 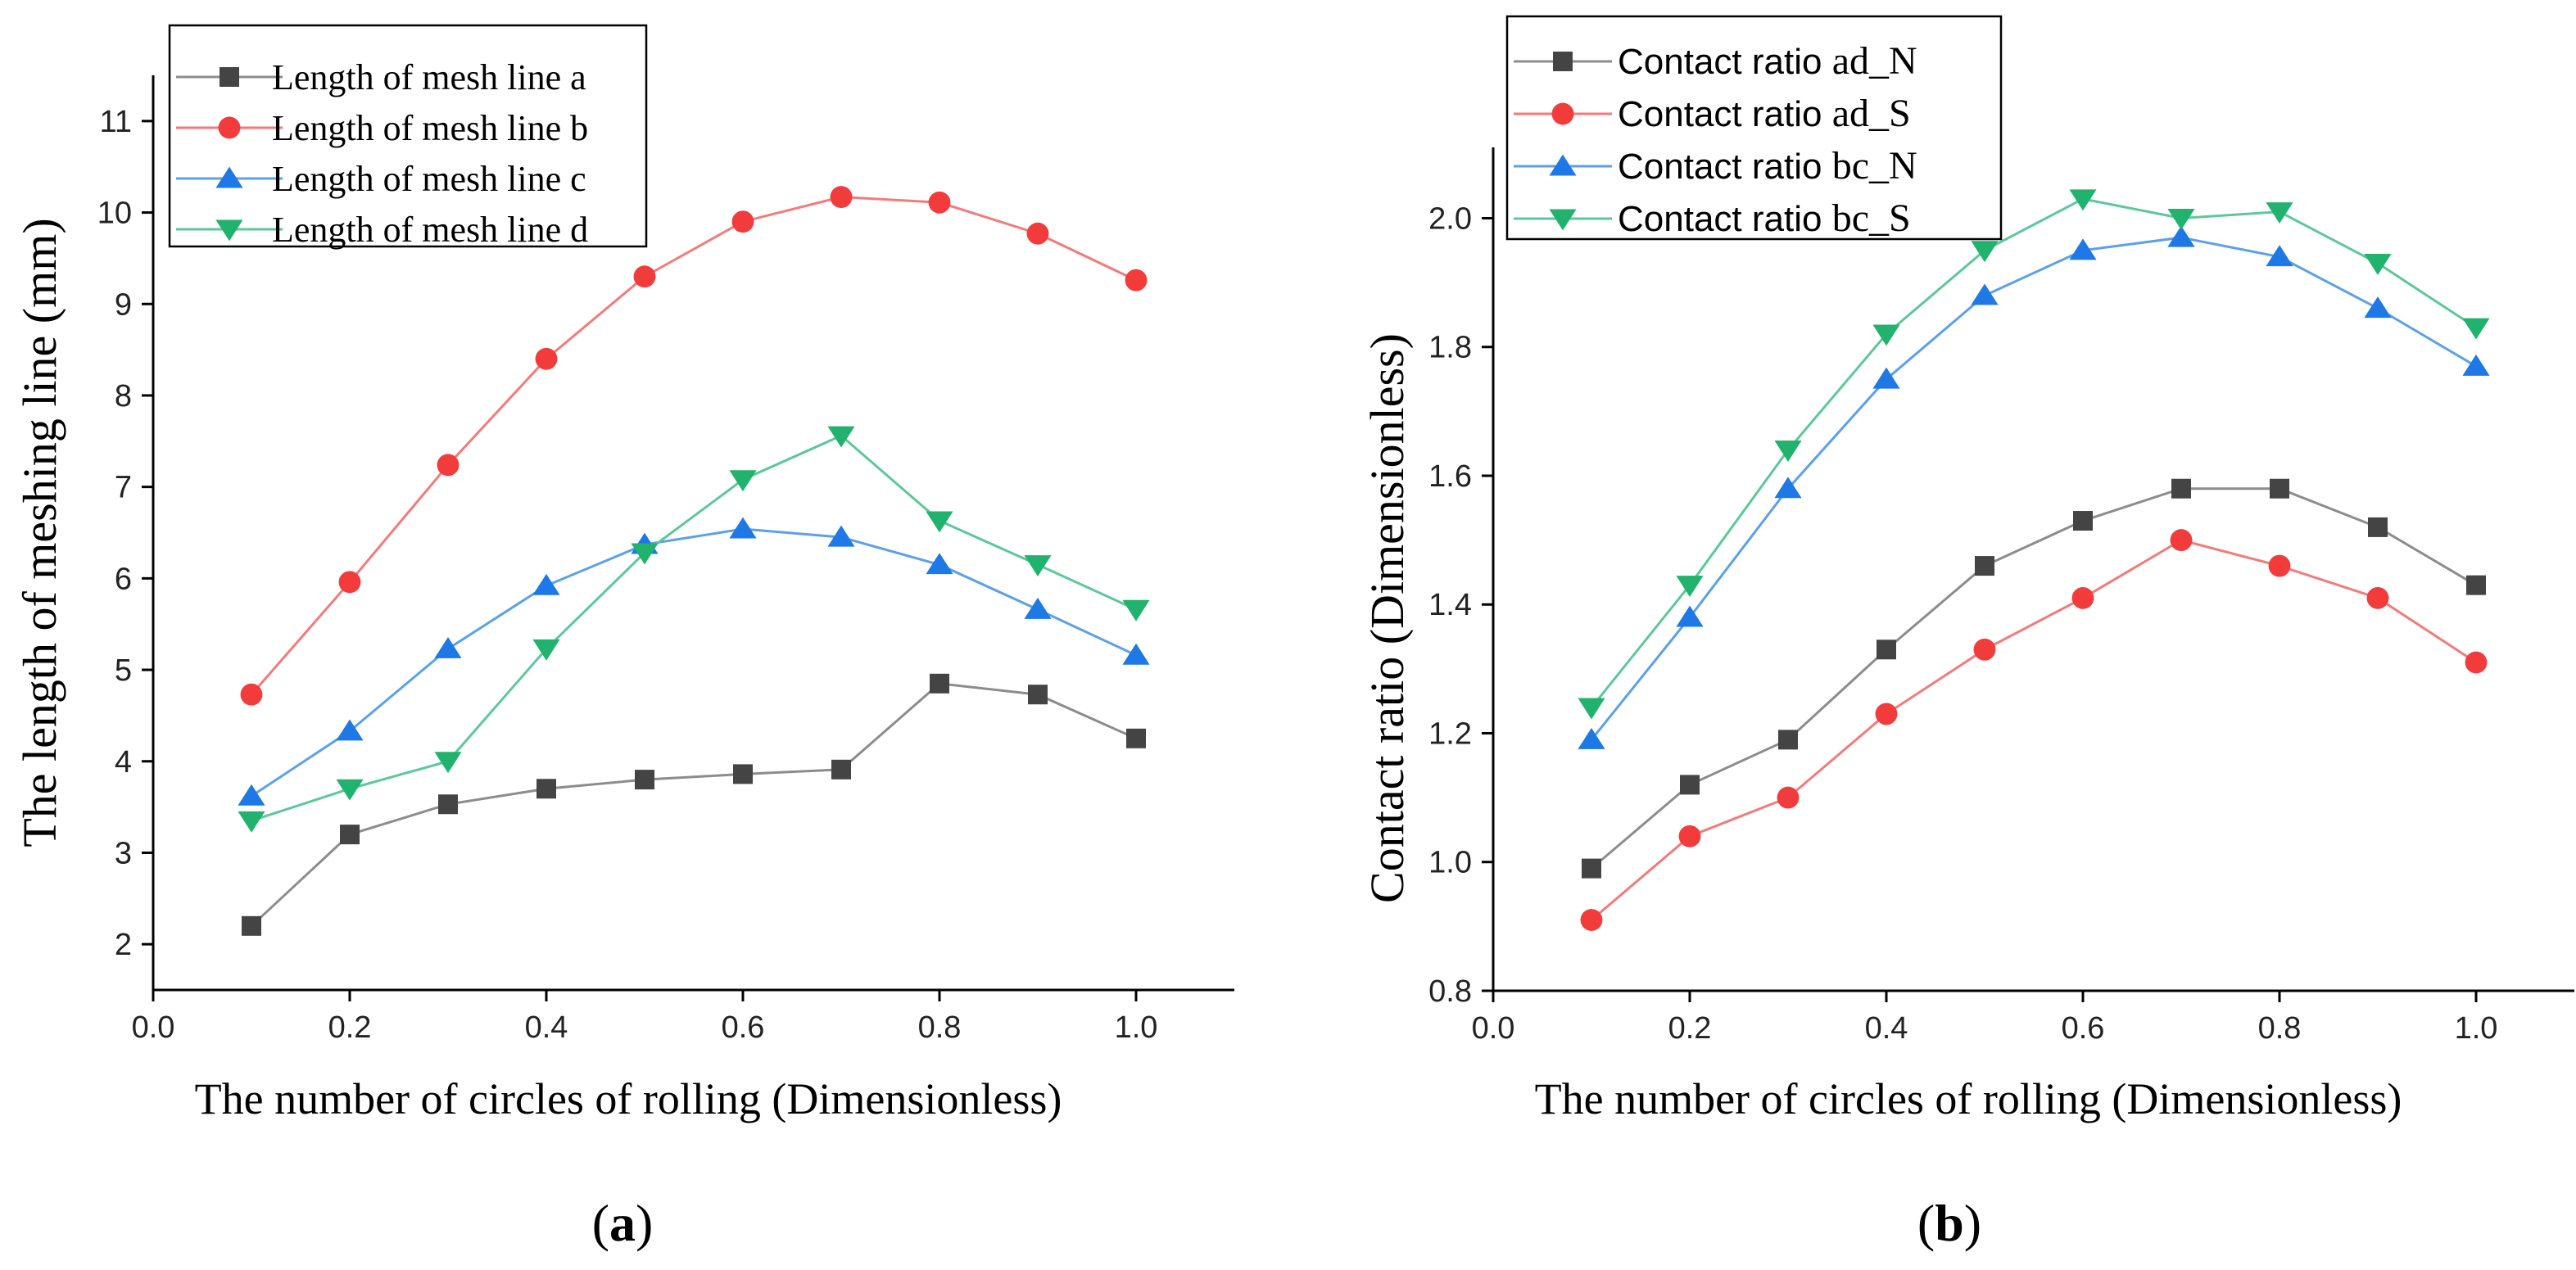 I want to click on panel-label: (a), so click(x=623, y=1223).